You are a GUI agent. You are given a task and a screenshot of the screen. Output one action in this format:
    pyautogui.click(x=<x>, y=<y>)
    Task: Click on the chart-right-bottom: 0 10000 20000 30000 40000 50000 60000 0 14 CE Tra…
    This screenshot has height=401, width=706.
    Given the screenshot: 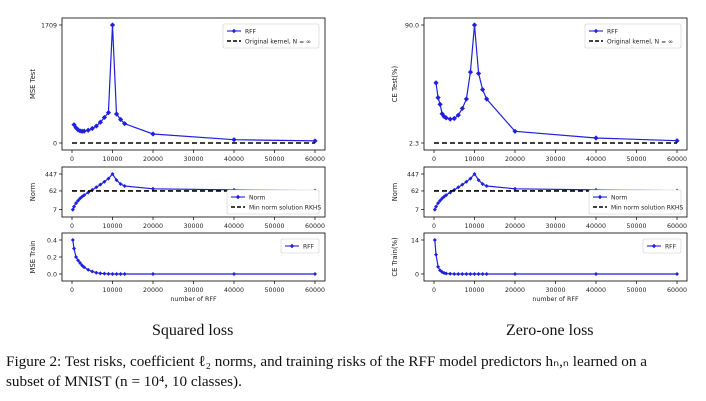 What is the action you would take?
    pyautogui.click(x=539, y=267)
    